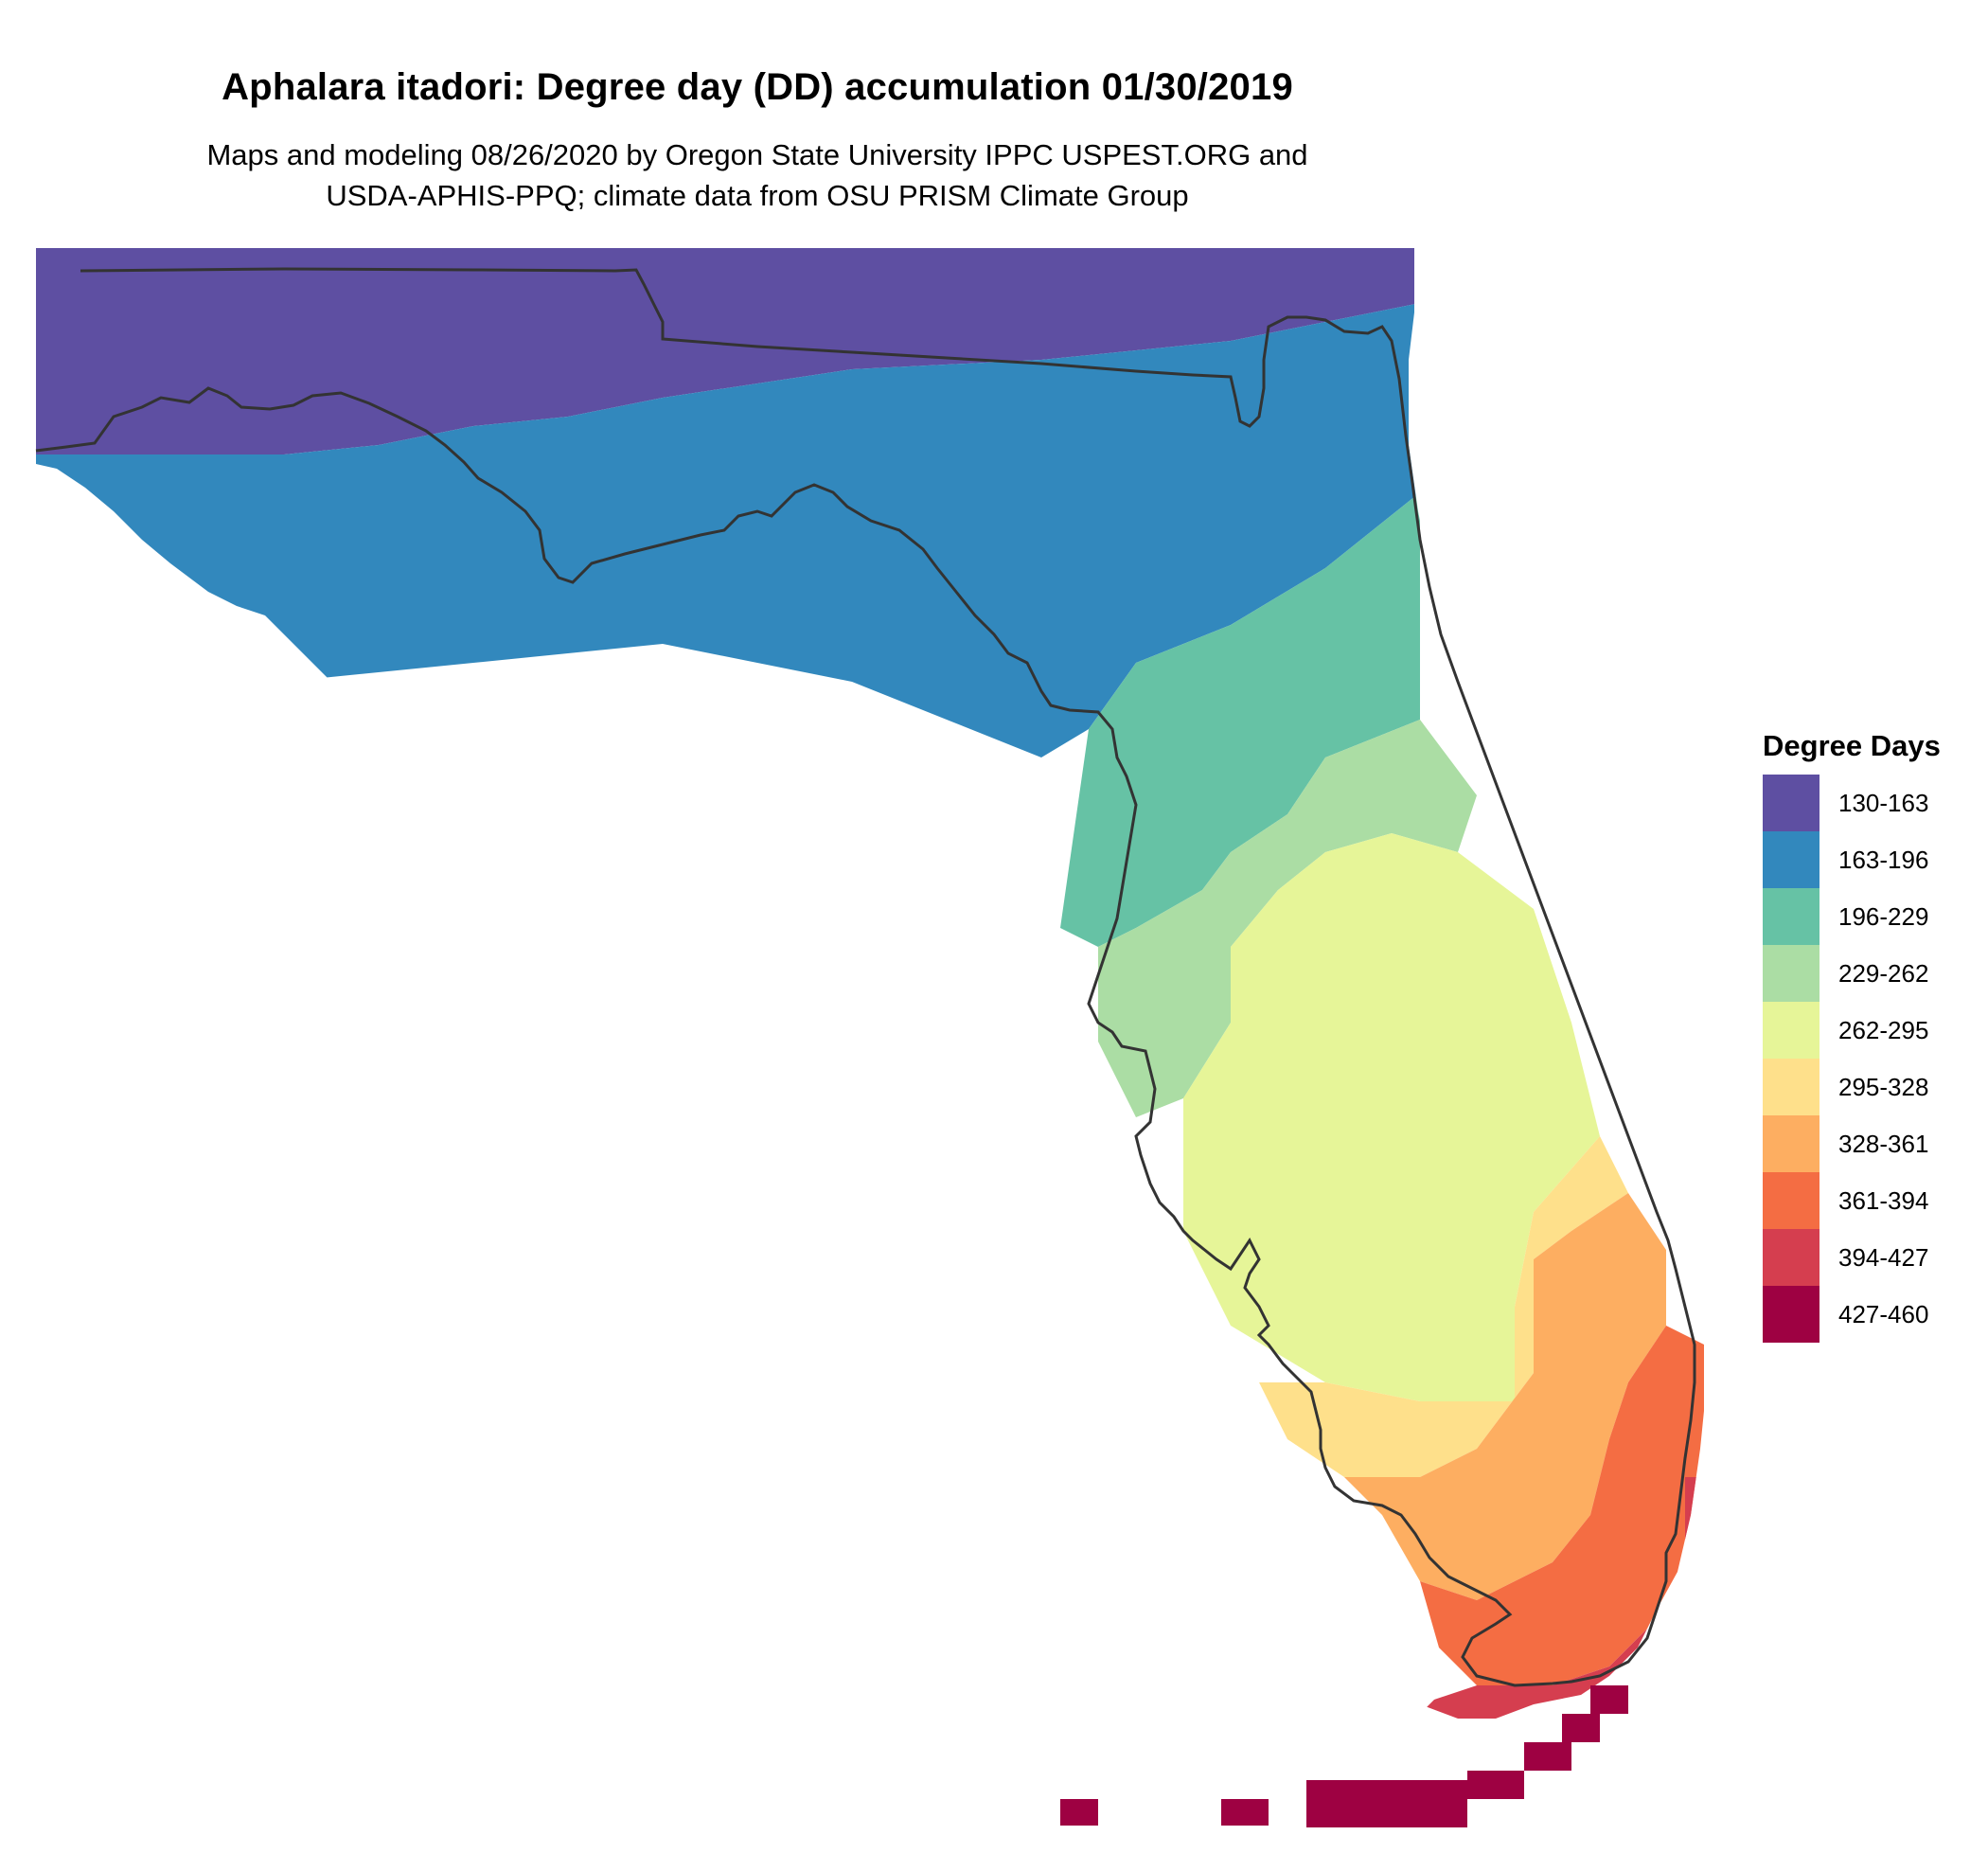 The width and height of the screenshot is (1988, 1871). I want to click on legend-label: 163-196, so click(1883, 859).